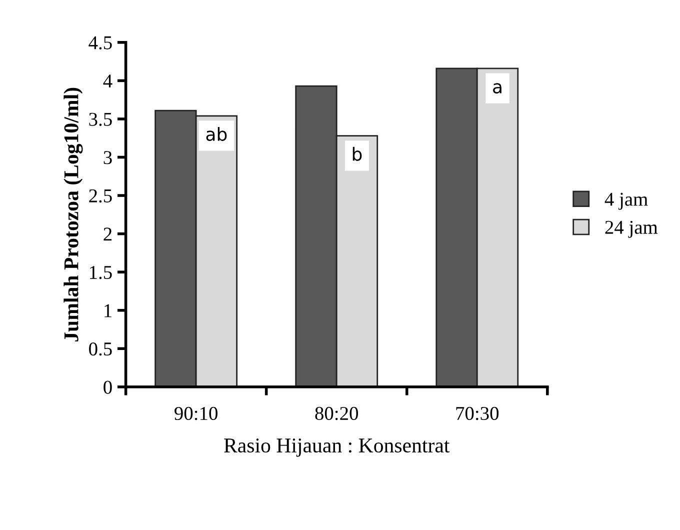 The height and width of the screenshot is (530, 680). What do you see at coordinates (108, 234) in the screenshot?
I see `y-tick-label: 2` at bounding box center [108, 234].